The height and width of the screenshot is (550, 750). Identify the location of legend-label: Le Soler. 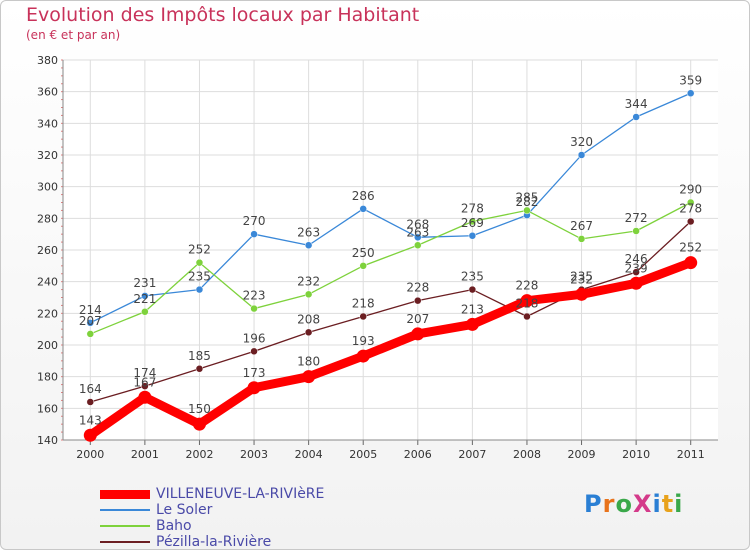
(184, 510).